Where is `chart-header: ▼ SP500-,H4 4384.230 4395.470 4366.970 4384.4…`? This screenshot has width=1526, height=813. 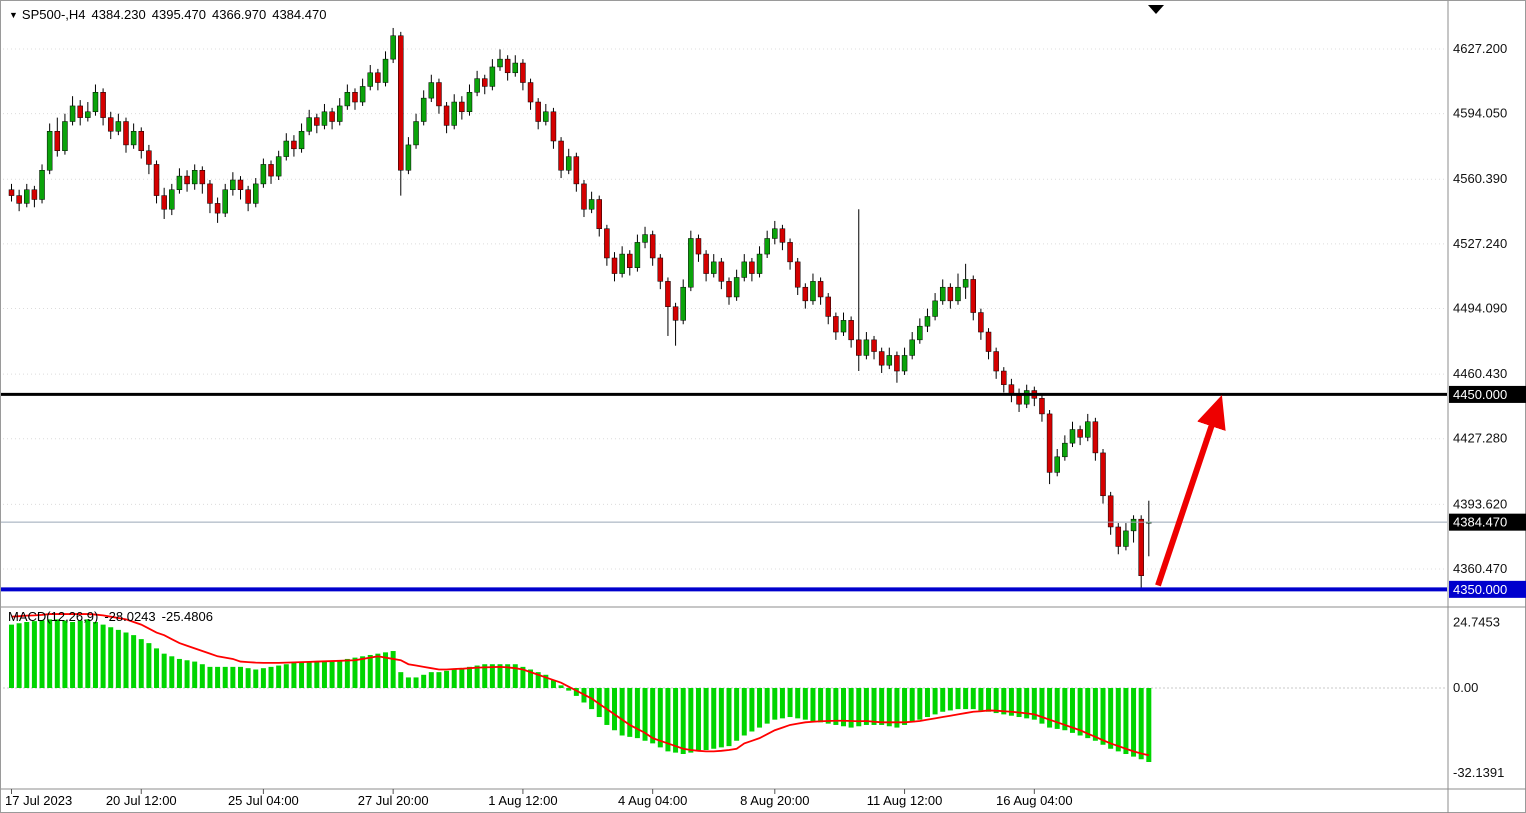 chart-header: ▼ SP500-,H4 4384.230 4395.470 4366.970 4384.4… is located at coordinates (170, 14).